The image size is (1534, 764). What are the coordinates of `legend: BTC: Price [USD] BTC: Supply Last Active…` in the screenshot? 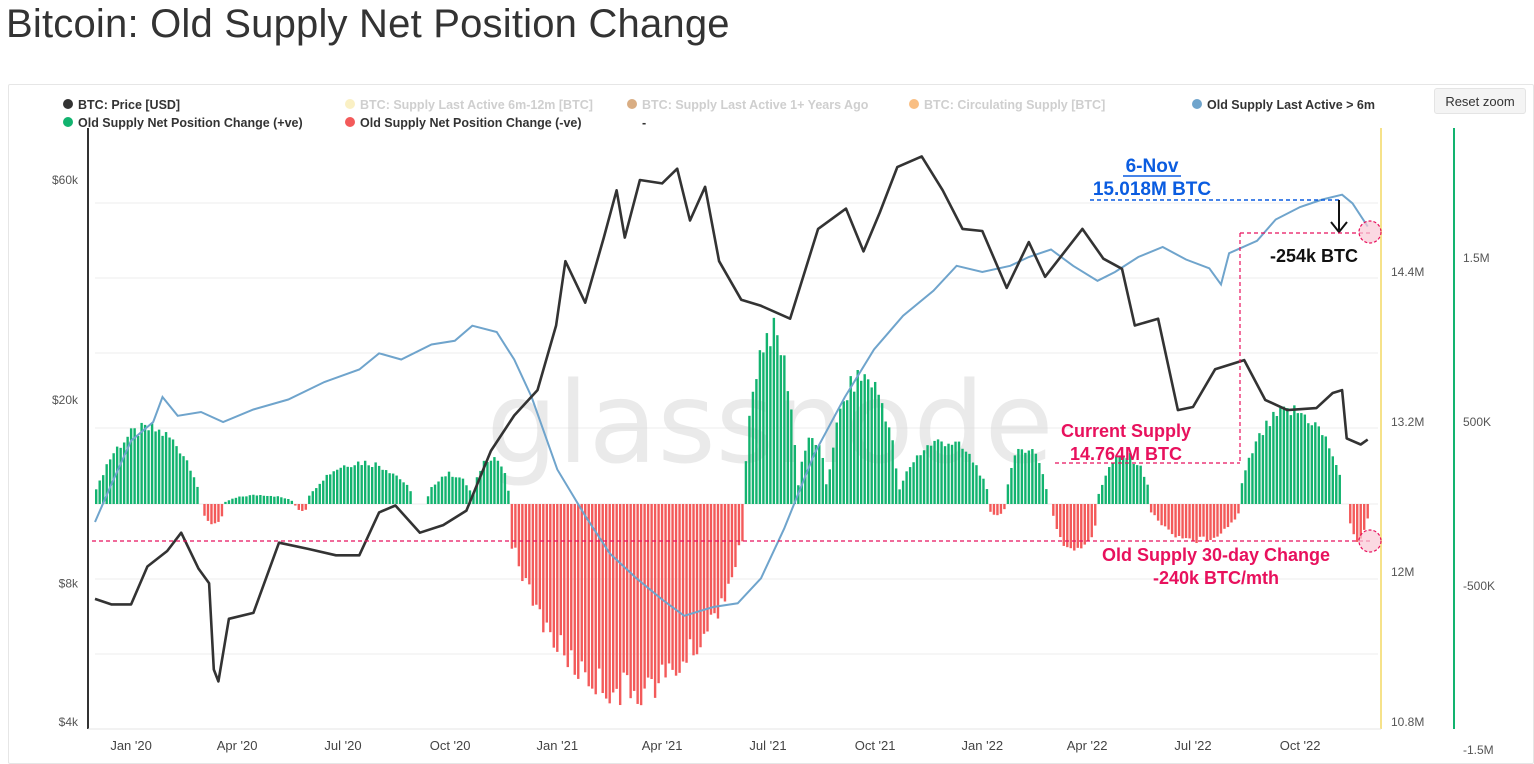 It's located at (719, 114).